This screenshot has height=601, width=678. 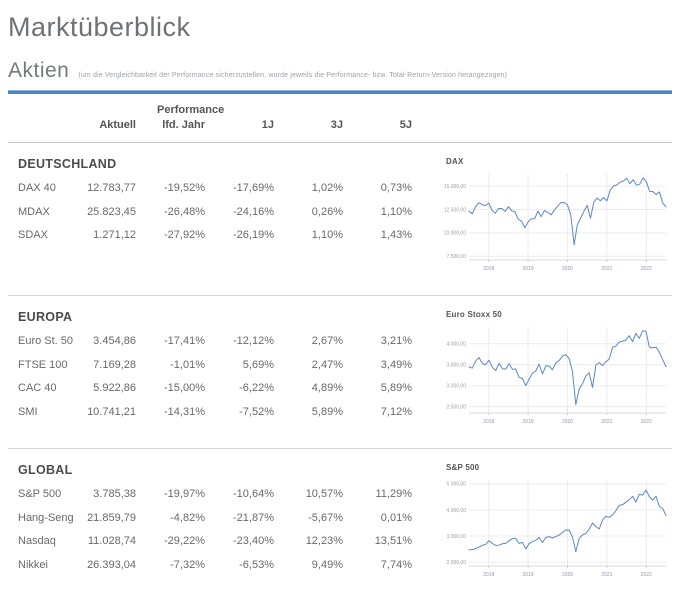 What do you see at coordinates (114, 341) in the screenshot?
I see `index-value: 3.454,86` at bounding box center [114, 341].